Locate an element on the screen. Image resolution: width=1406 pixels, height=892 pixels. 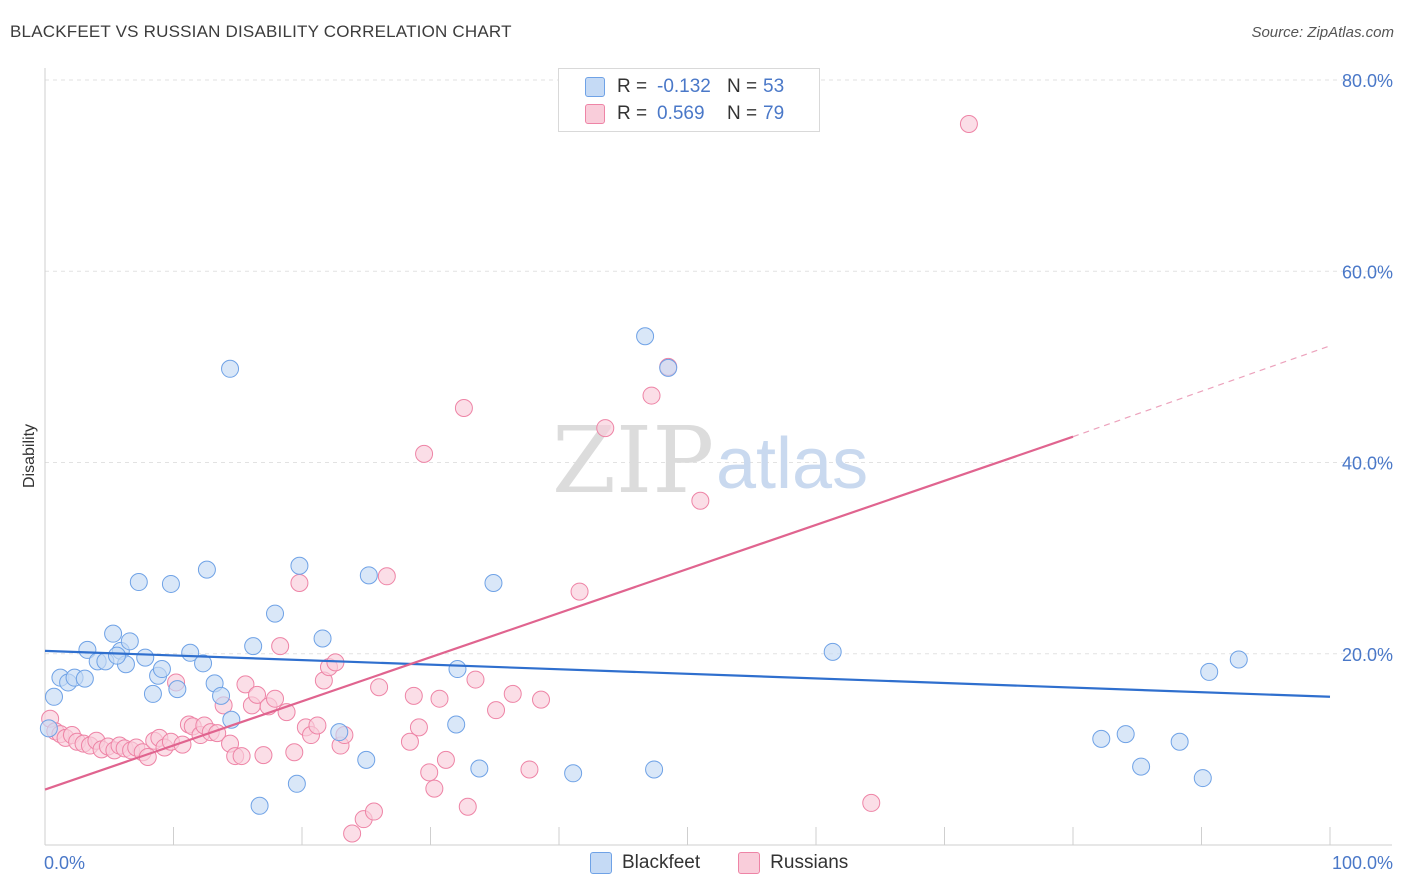
watermark-atlas: atlas is located at coordinates (792, 464).